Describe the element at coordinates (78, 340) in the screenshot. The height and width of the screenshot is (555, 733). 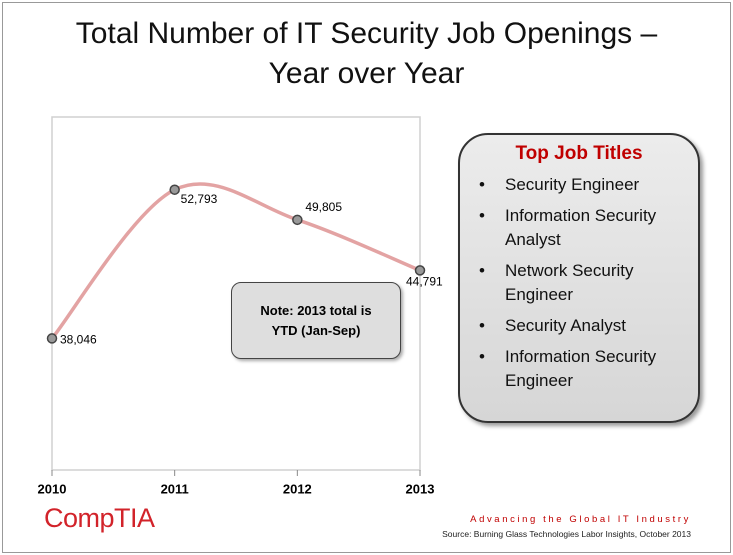
I see `data-label: 38,046` at that location.